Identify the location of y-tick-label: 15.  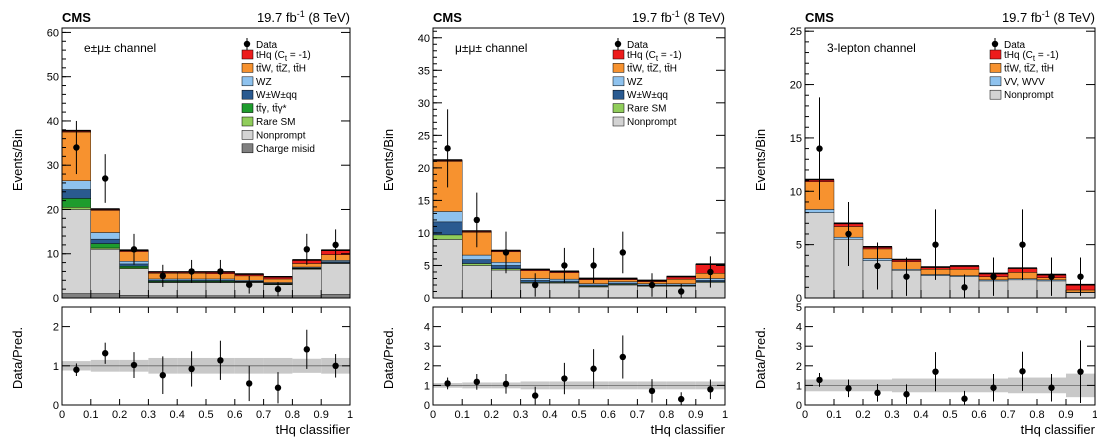
(796, 139).